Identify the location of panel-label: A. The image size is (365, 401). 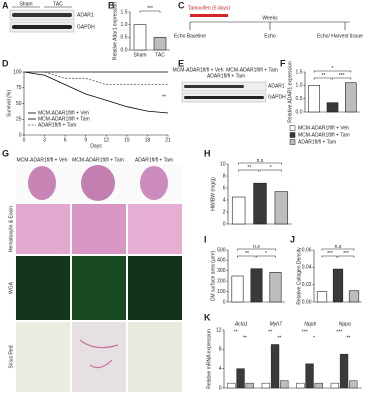
(5, 5).